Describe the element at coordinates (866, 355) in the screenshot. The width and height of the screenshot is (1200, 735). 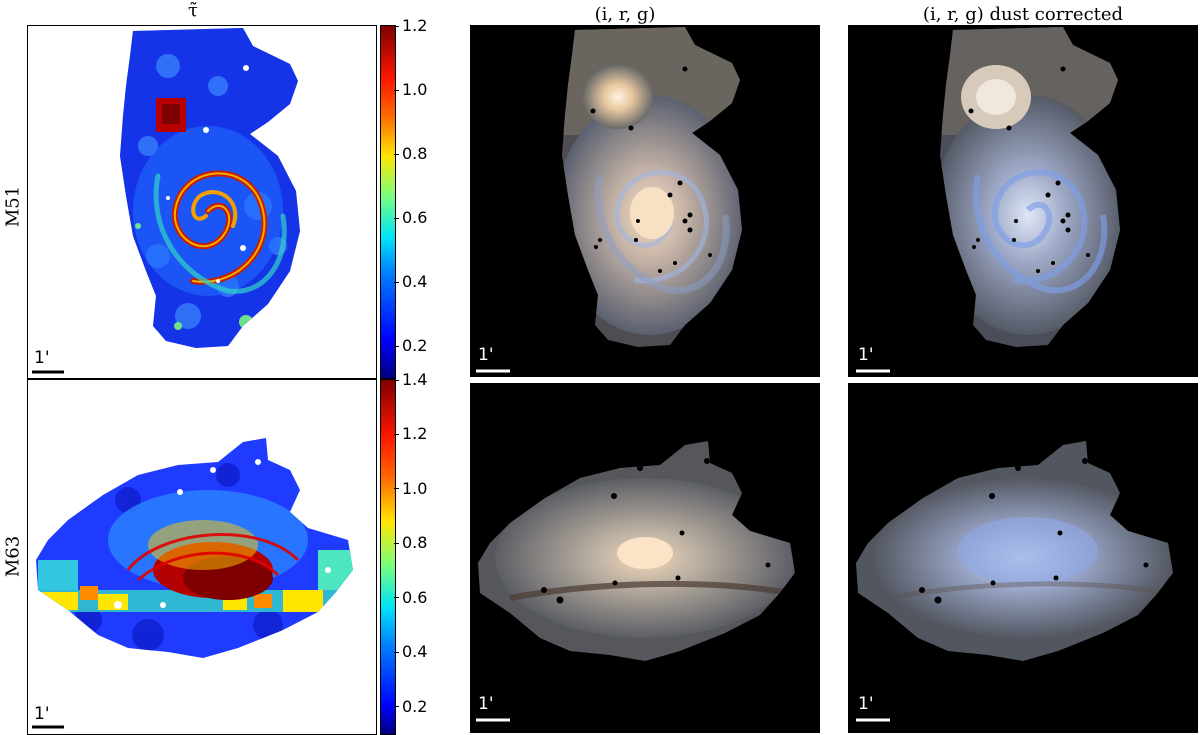
I see `scale-label-rgb-dust-m51: 1'` at that location.